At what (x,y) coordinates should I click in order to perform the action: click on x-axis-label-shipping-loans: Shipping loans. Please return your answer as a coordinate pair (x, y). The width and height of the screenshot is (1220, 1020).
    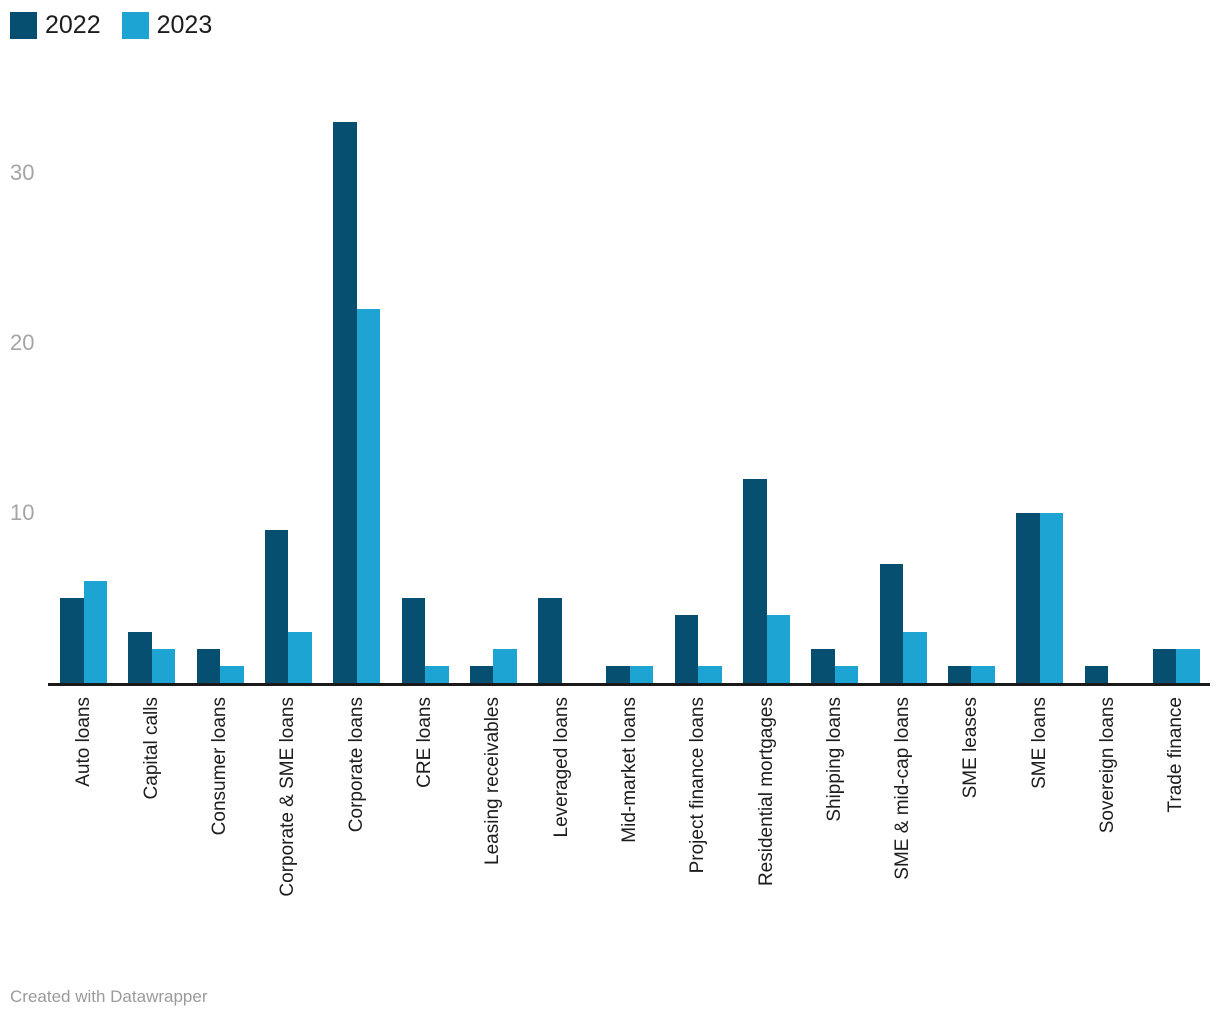
    Looking at the image, I should click on (834, 759).